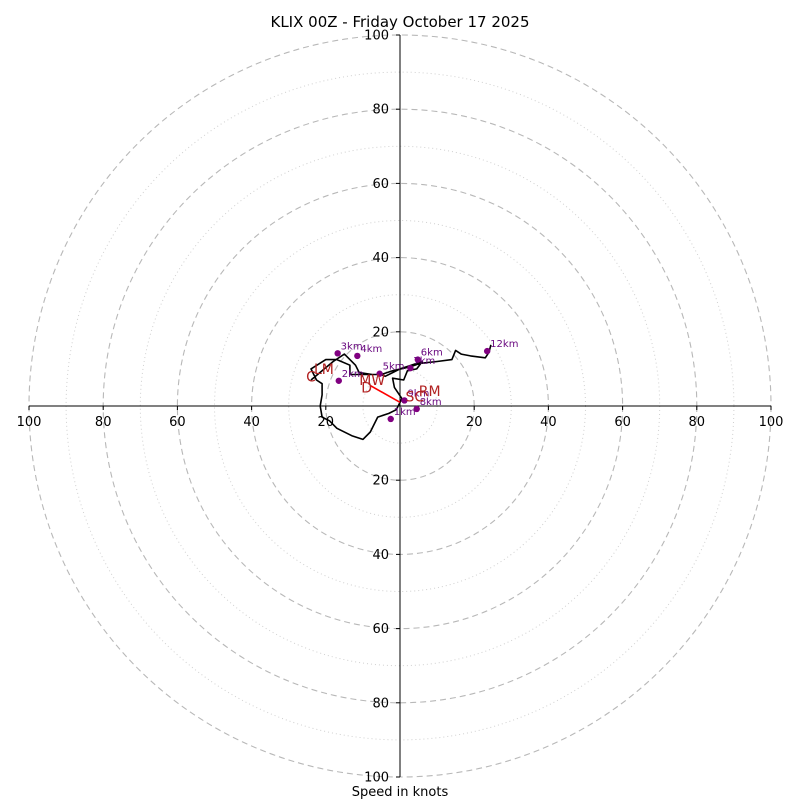 This screenshot has height=800, width=800. I want to click on height-label-3km: 3km, so click(352, 346).